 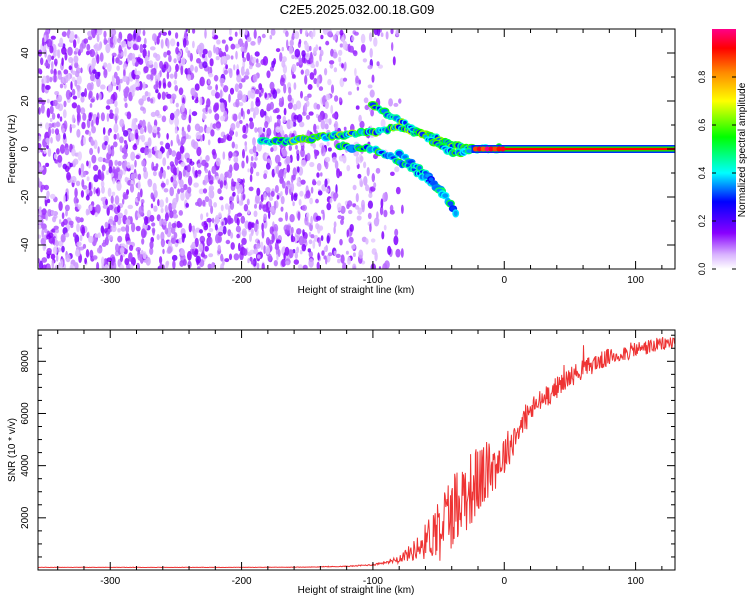 What do you see at coordinates (373, 581) in the screenshot?
I see `x-tick-label: -100` at bounding box center [373, 581].